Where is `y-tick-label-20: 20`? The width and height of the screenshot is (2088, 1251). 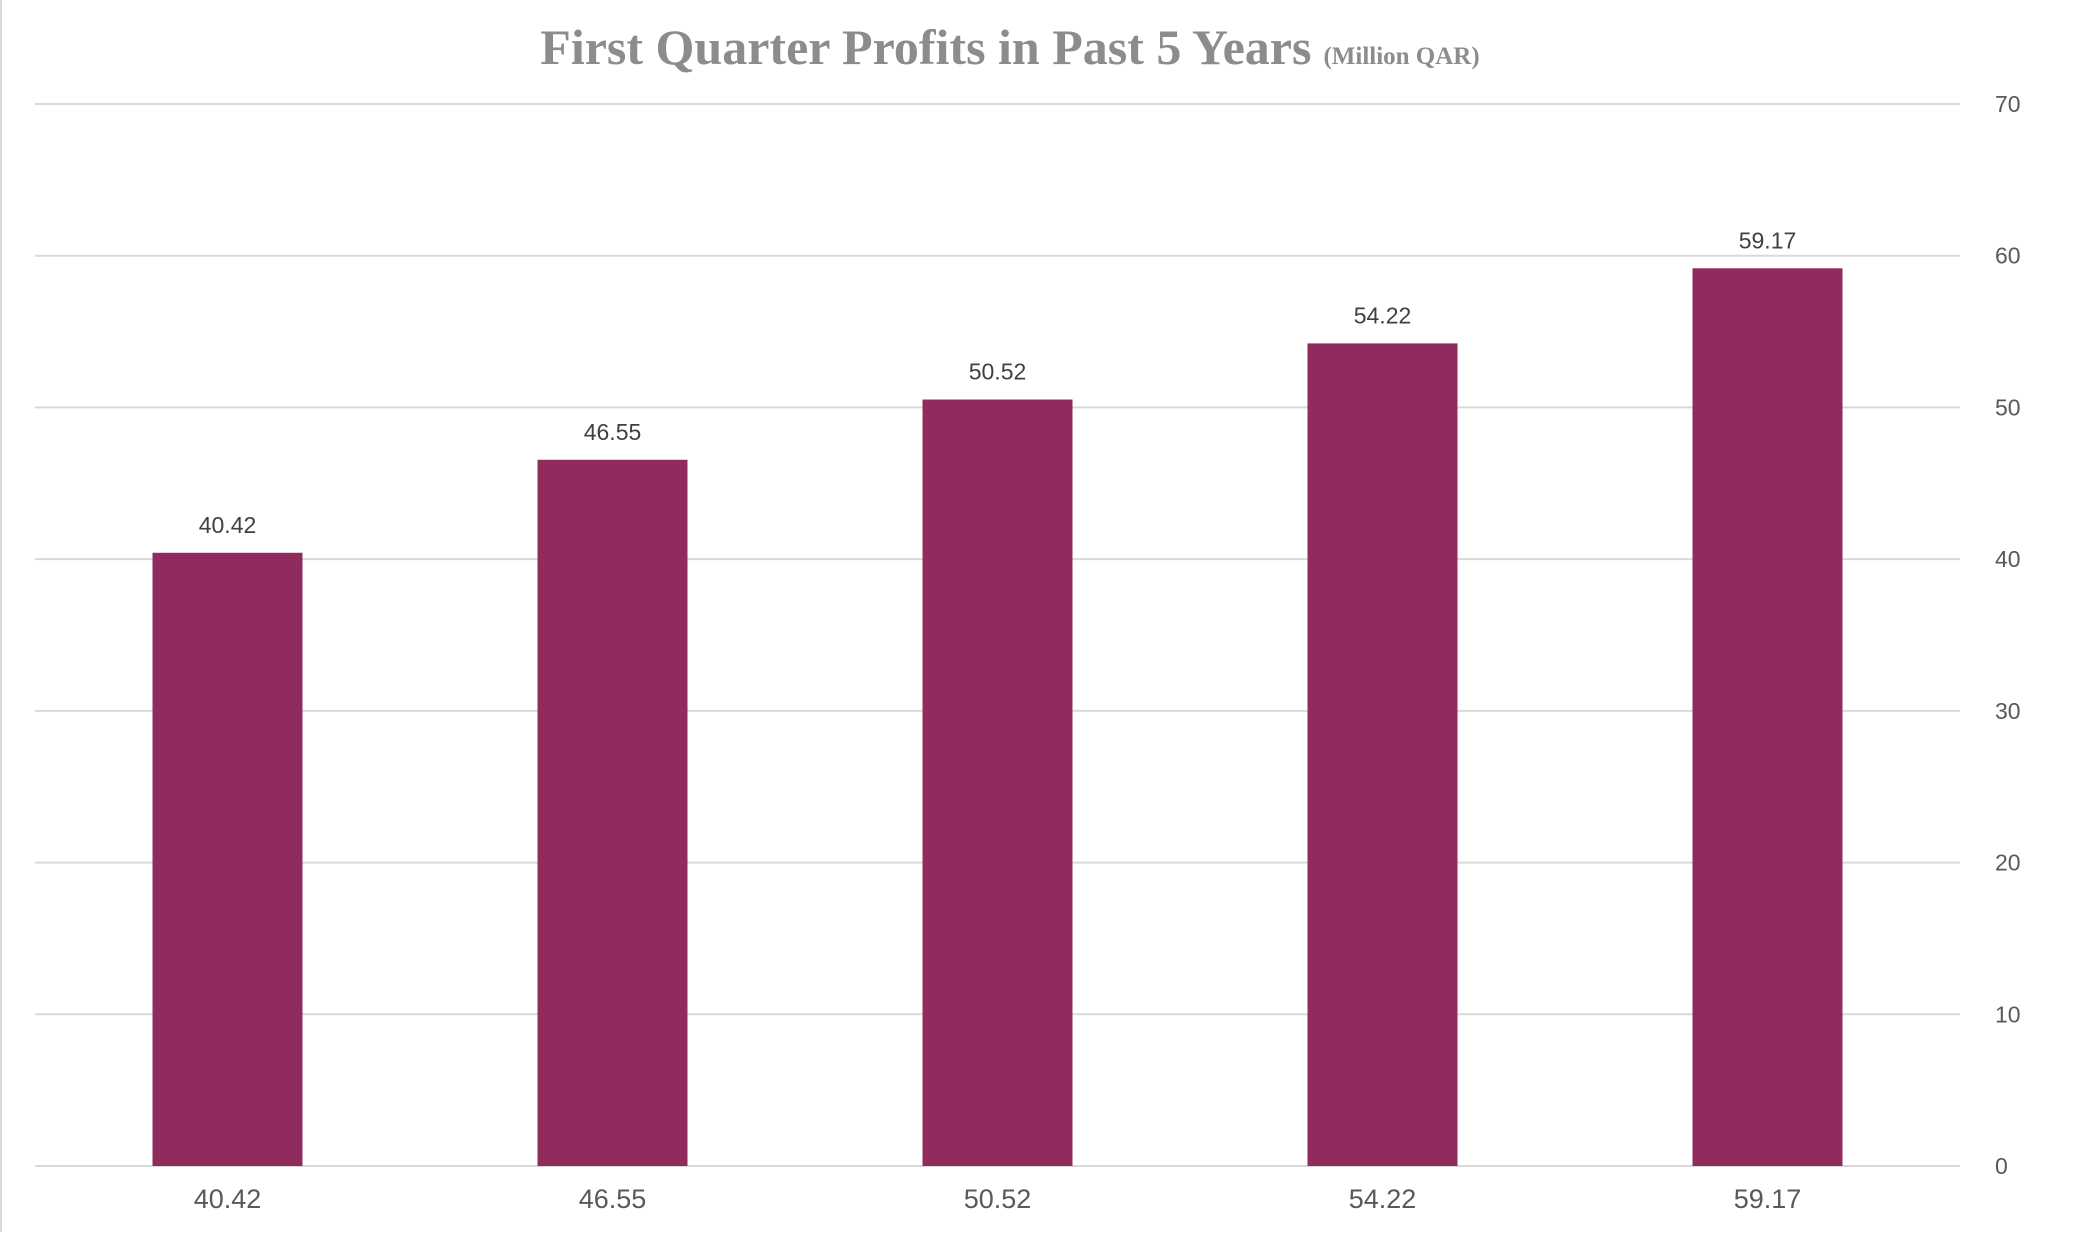
y-tick-label-20: 20 is located at coordinates (2008, 863).